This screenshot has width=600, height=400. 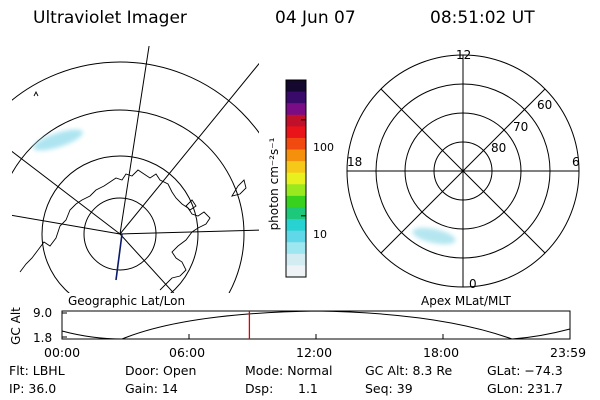 I want to click on altitude-axis-label: GC Alt, so click(x=16, y=326).